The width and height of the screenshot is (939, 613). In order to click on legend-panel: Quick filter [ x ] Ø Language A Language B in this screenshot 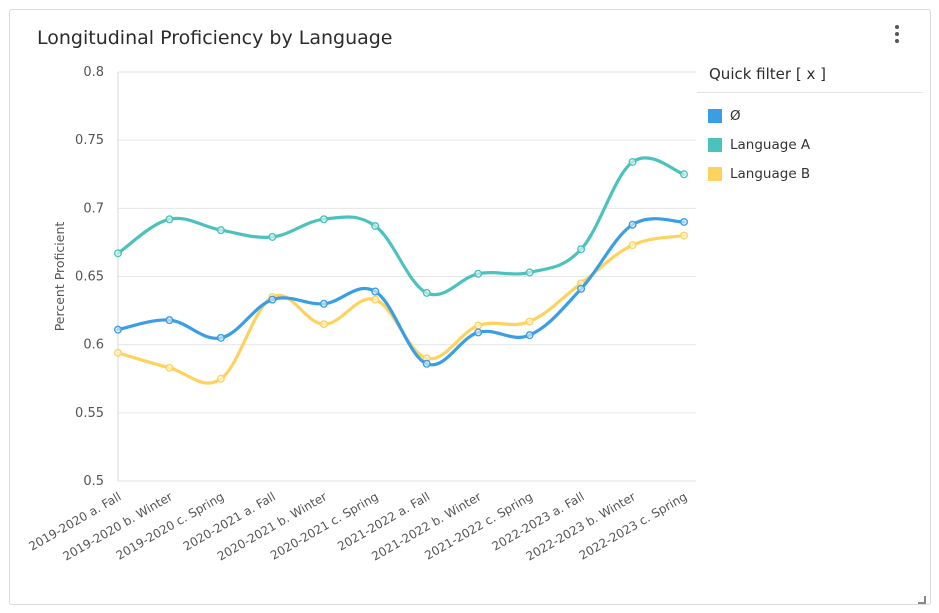, I will do `click(810, 124)`.